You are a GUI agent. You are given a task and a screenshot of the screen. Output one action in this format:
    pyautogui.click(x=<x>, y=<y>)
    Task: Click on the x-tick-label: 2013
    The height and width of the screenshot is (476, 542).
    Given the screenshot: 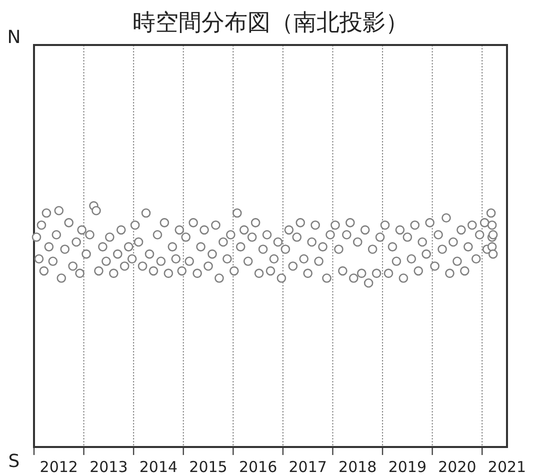 What is the action you would take?
    pyautogui.click(x=109, y=467)
    